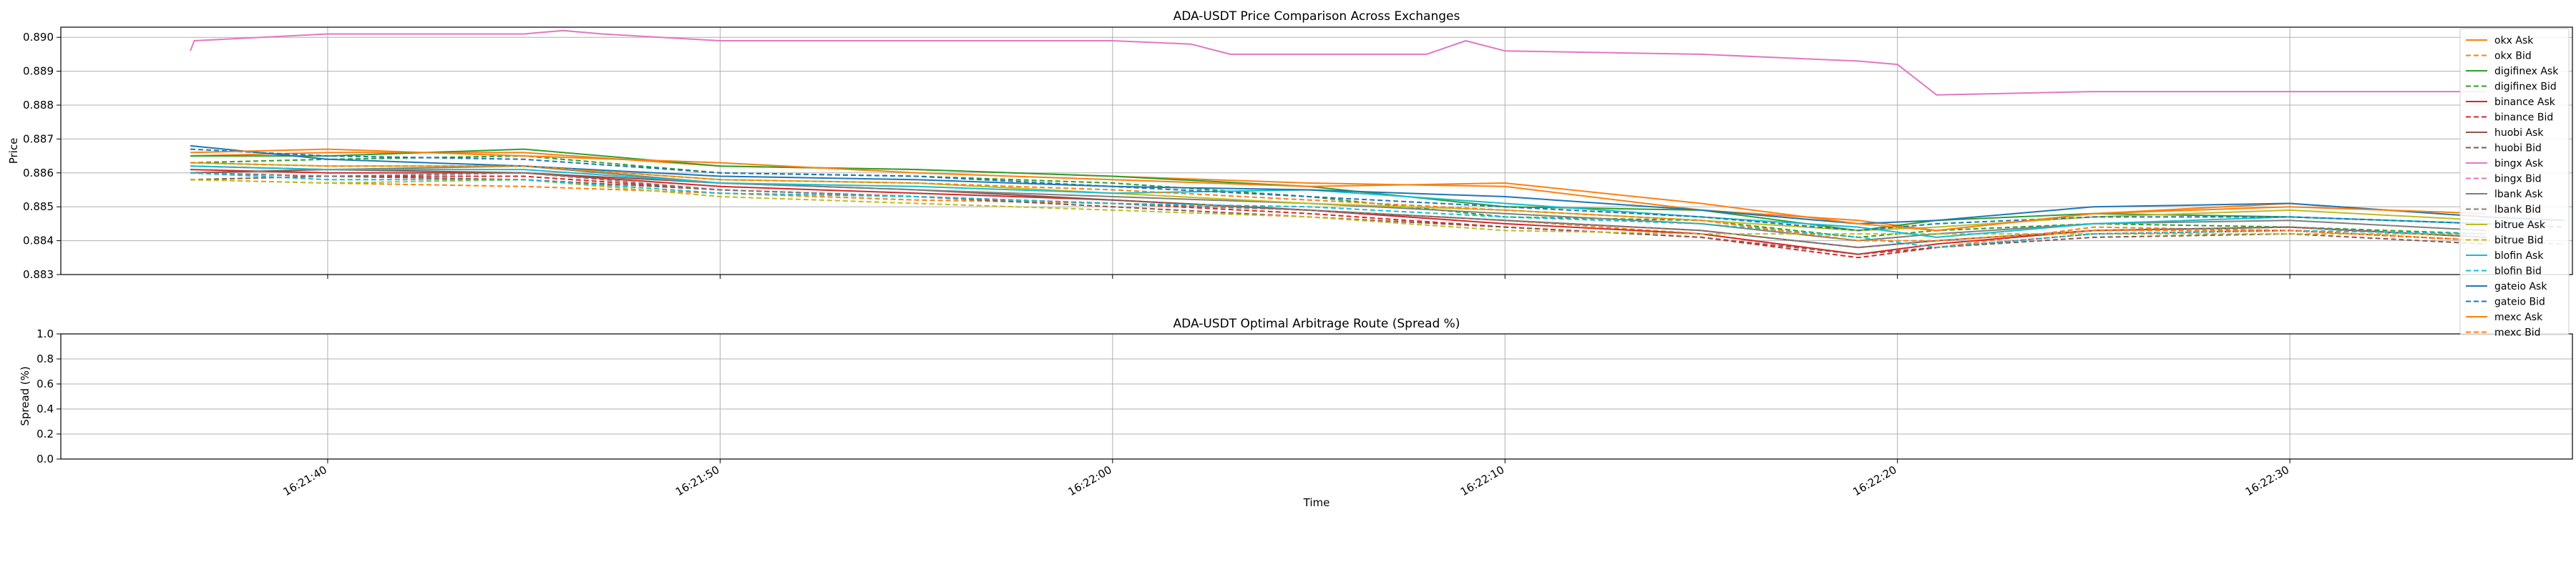 The image size is (2576, 572). What do you see at coordinates (38, 71) in the screenshot?
I see `price-y-tick-label: 0.889` at bounding box center [38, 71].